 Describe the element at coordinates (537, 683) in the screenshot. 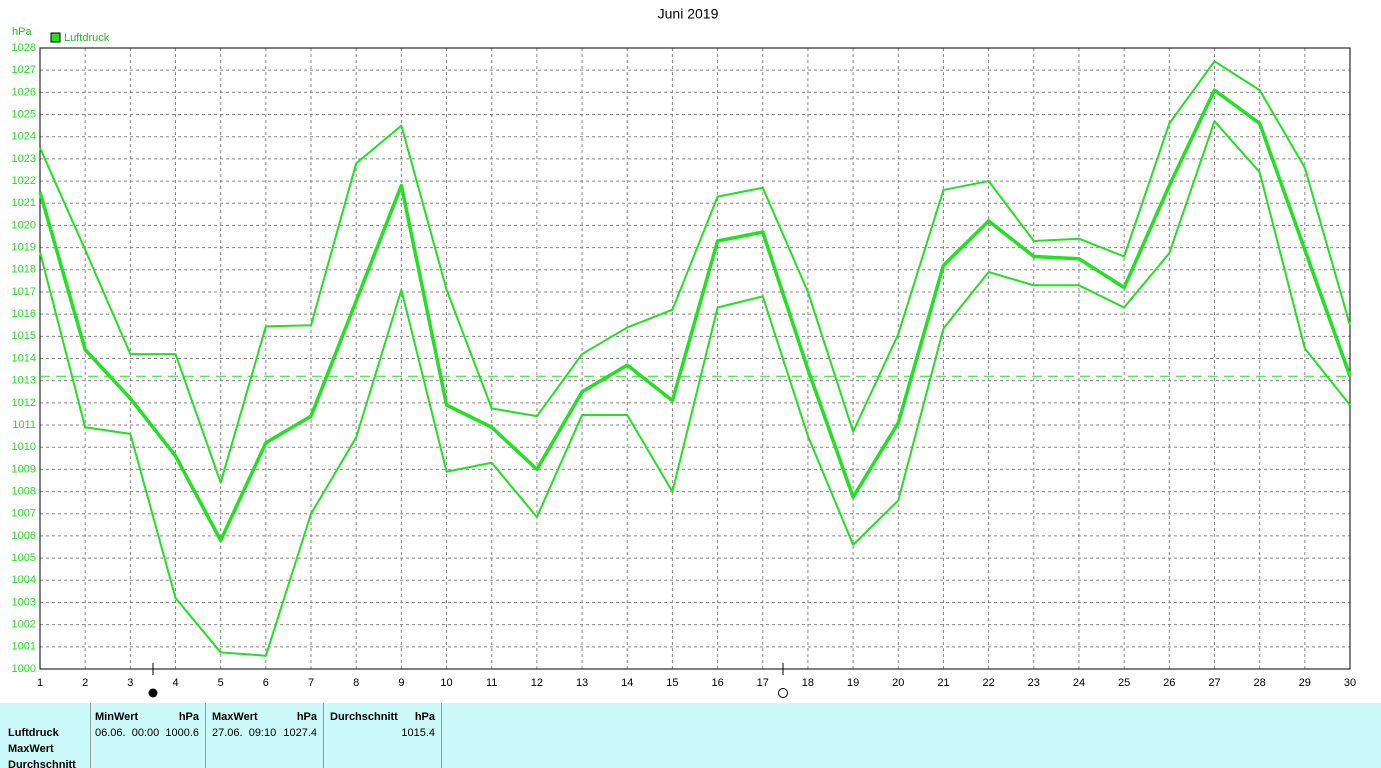

I see `x-tick-label: 12` at that location.